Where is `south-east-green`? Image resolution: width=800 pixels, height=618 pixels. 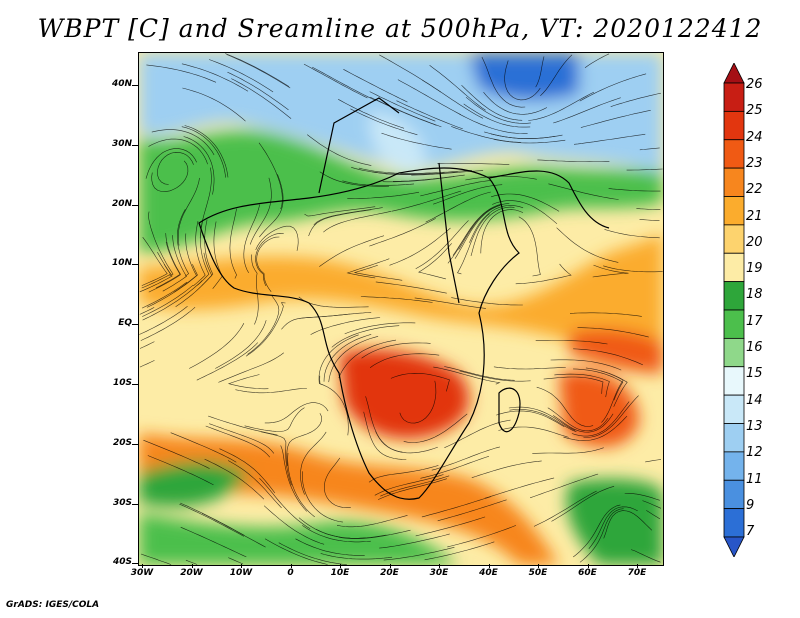 south-east-green is located at coordinates (614, 521).